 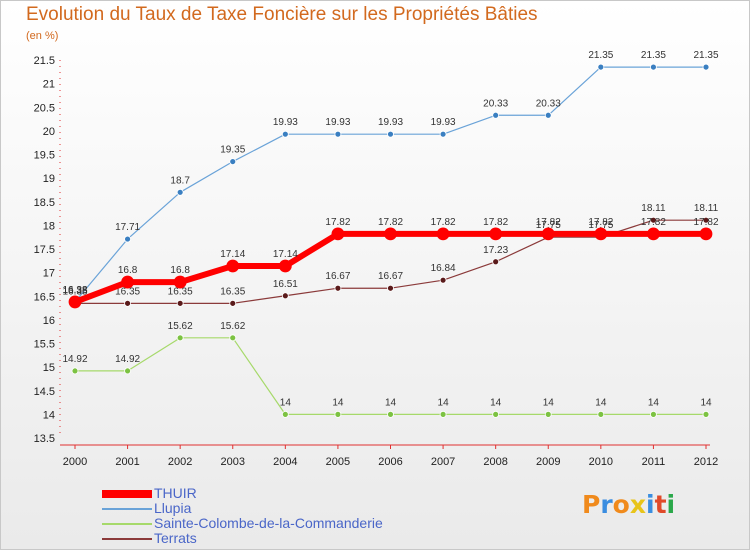 I want to click on x-tick-label: 2004, so click(x=285, y=462).